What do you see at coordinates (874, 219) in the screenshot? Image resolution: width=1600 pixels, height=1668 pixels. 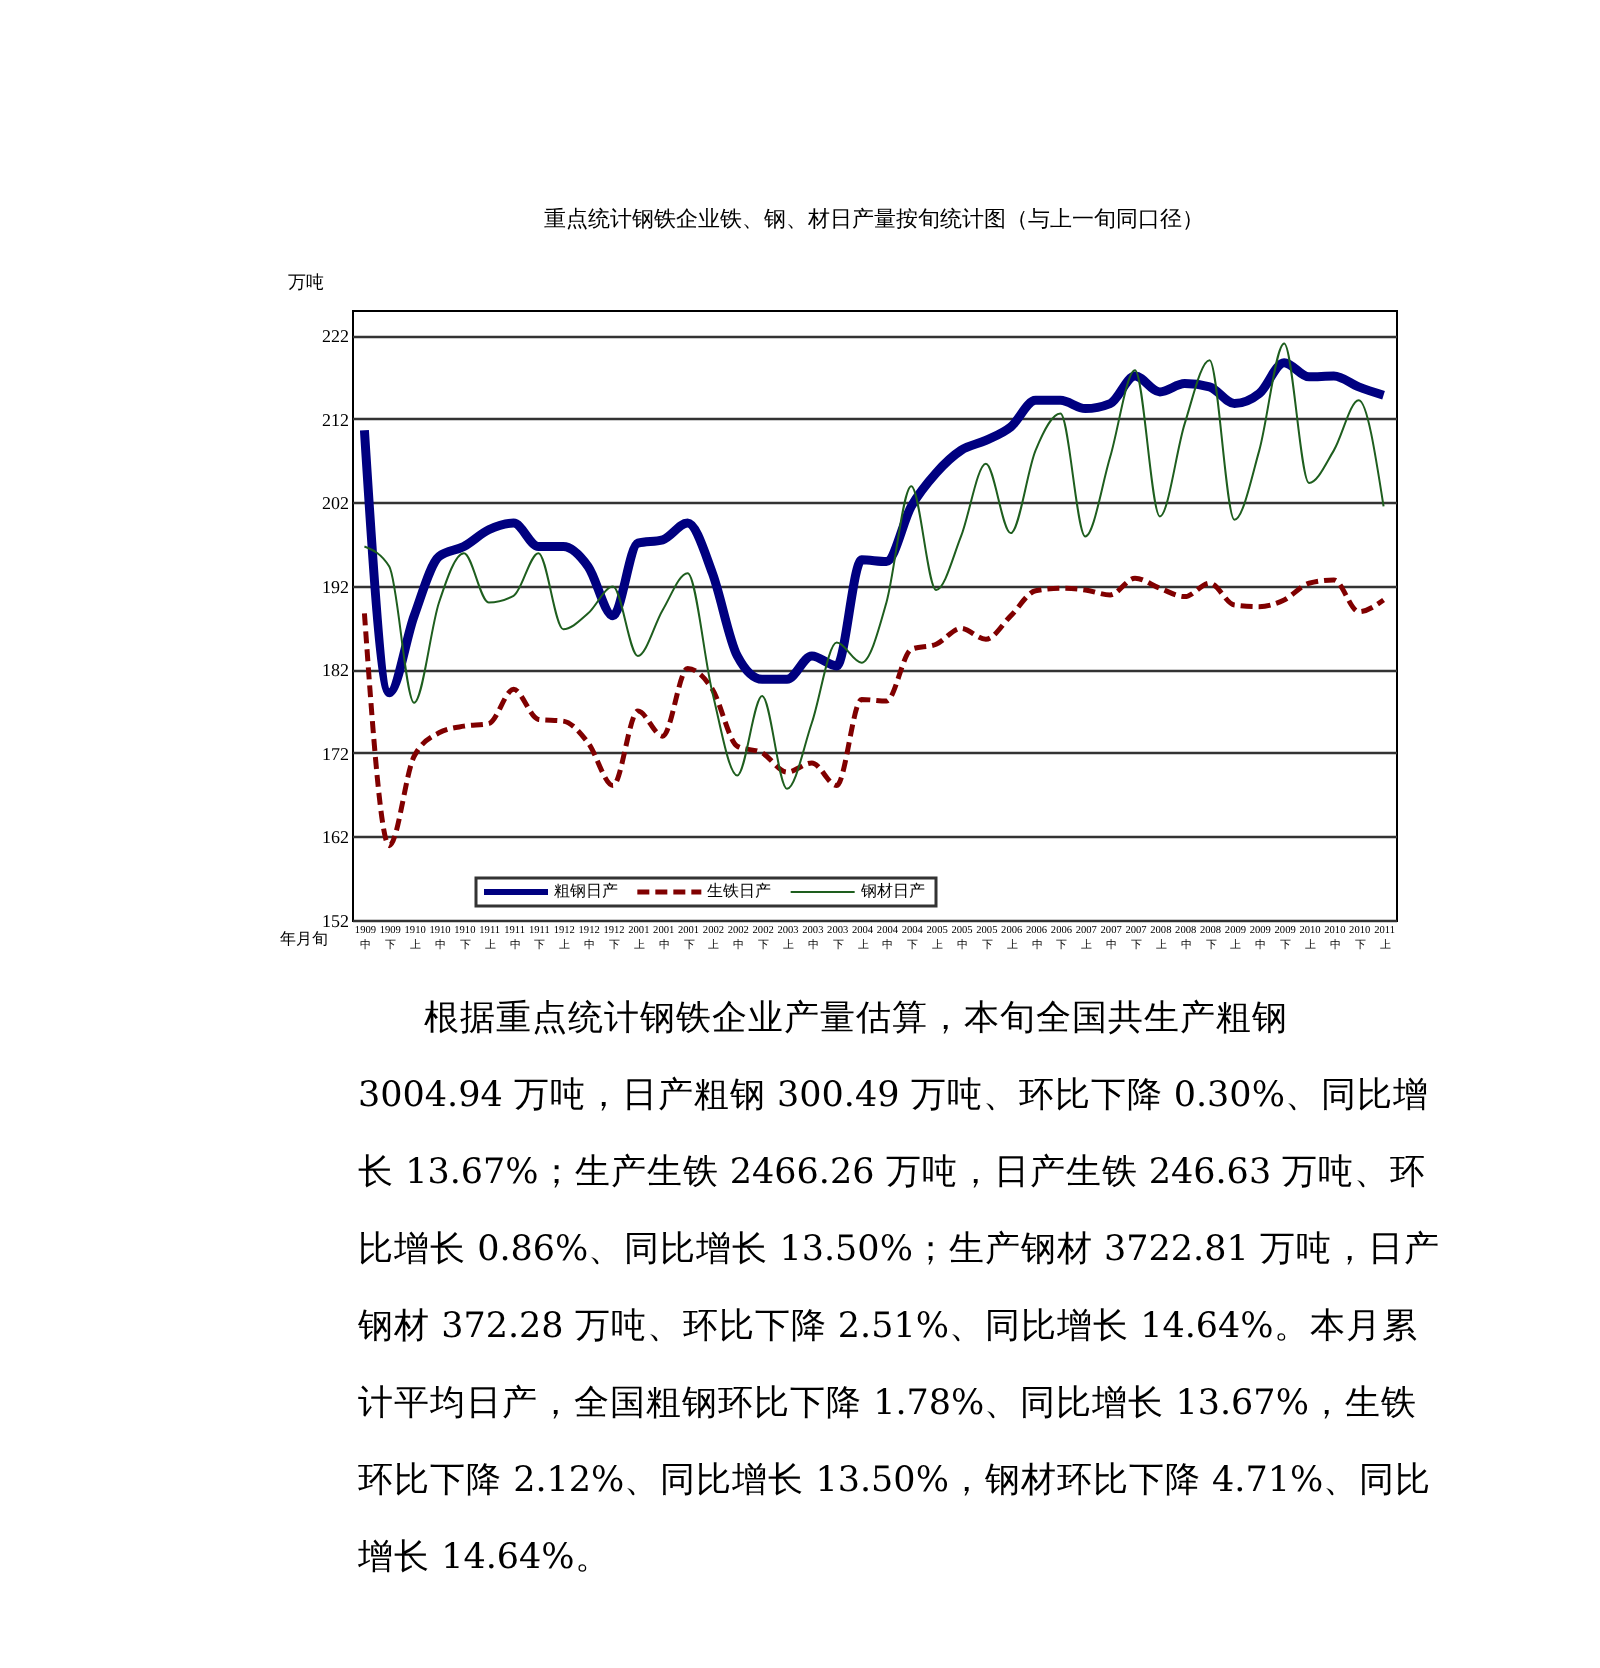 I see `chart-title: 重点统计钢铁企业铁、钢、材日产量按旬统计图（与上一旬同口径）` at bounding box center [874, 219].